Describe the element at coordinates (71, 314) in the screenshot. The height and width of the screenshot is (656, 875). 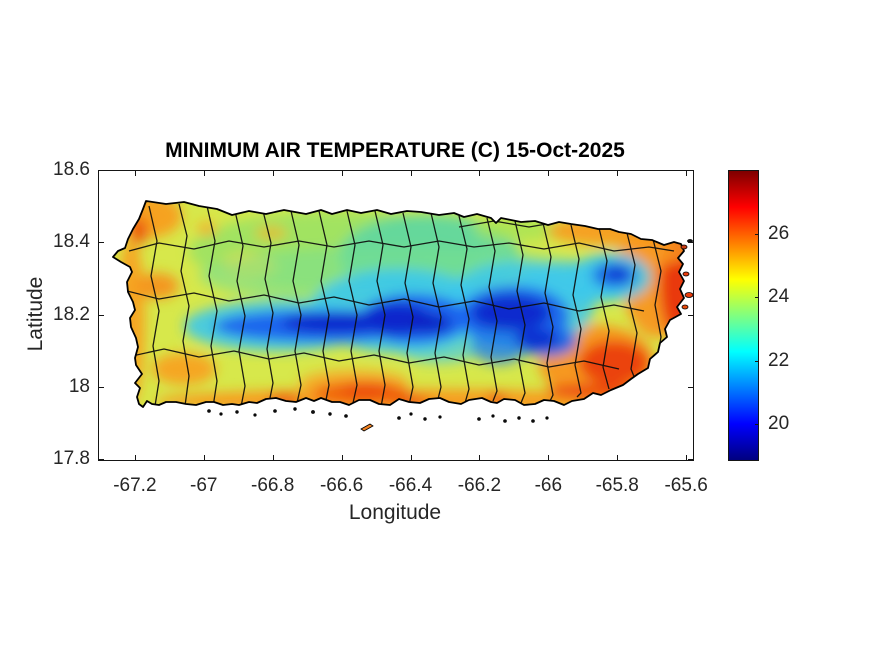
I see `y-tick-label: 18.2` at that location.